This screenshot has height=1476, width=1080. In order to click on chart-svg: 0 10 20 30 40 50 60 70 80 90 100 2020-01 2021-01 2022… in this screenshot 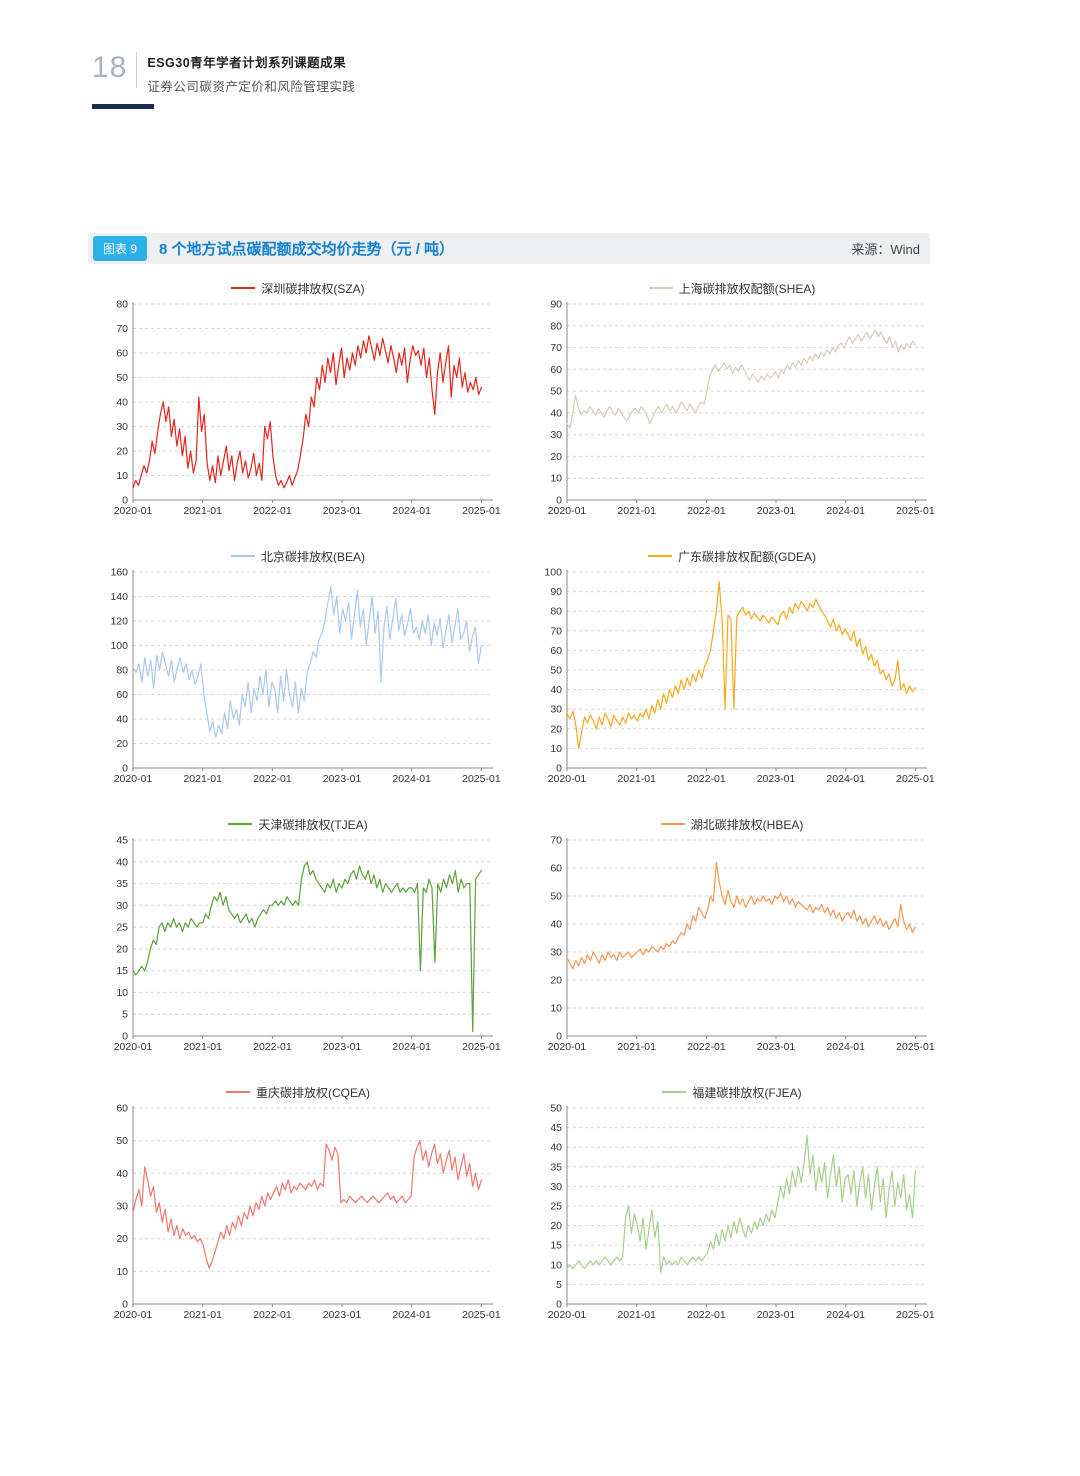, I will do `click(739, 676)`.